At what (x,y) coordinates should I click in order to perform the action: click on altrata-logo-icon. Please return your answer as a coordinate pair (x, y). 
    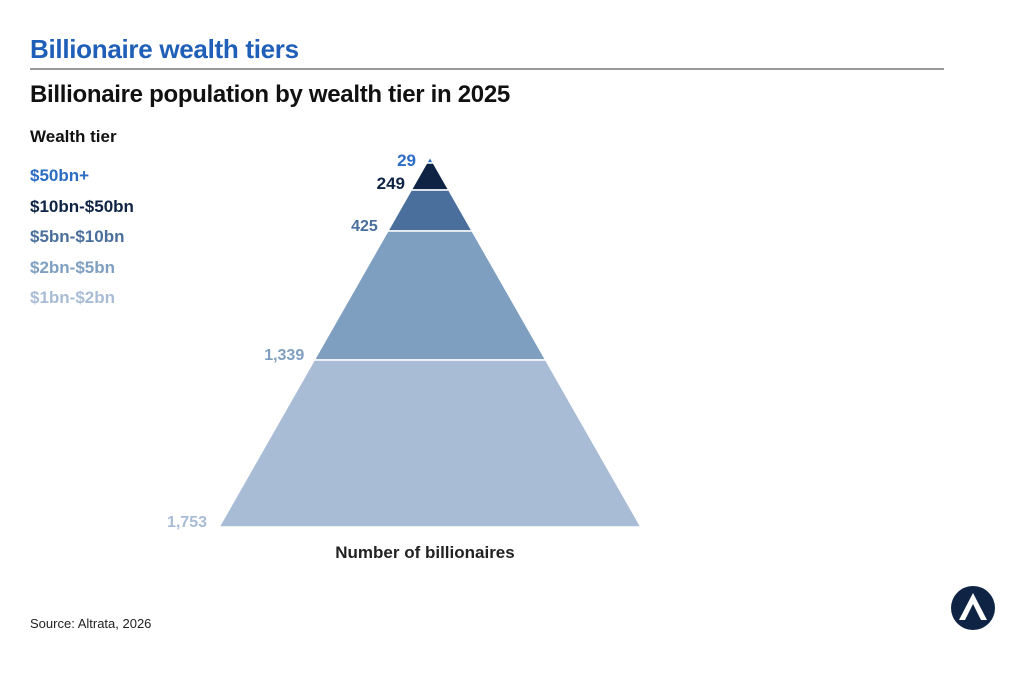
    Looking at the image, I should click on (973, 608).